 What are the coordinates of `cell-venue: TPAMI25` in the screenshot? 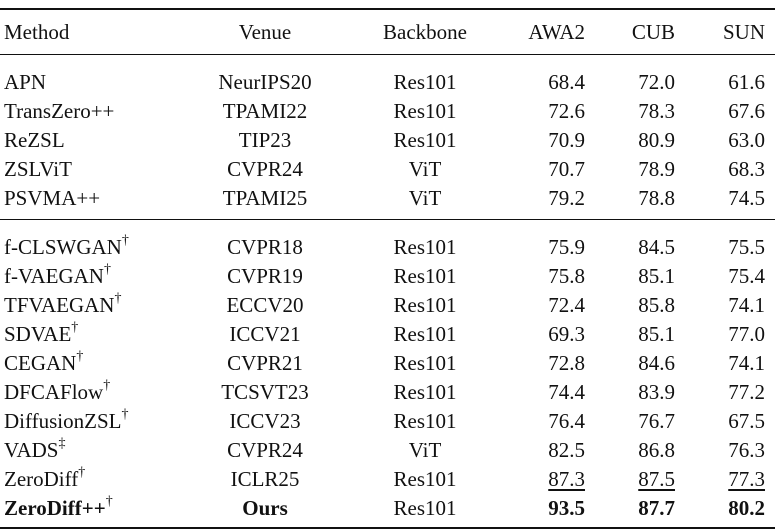 It's located at (265, 202).